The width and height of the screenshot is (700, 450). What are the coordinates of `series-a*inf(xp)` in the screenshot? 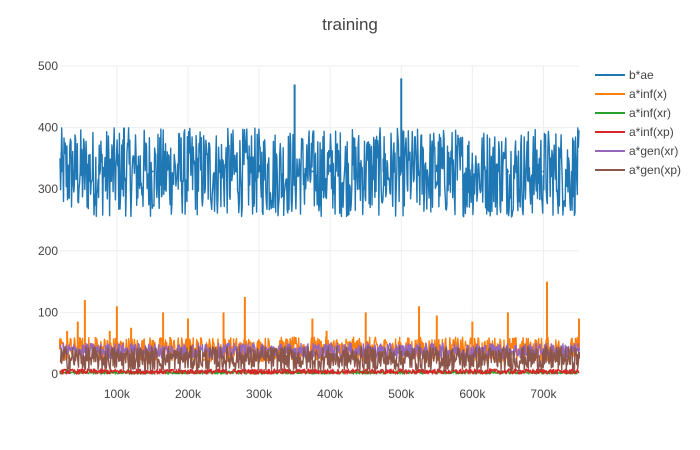 It's located at (319, 371).